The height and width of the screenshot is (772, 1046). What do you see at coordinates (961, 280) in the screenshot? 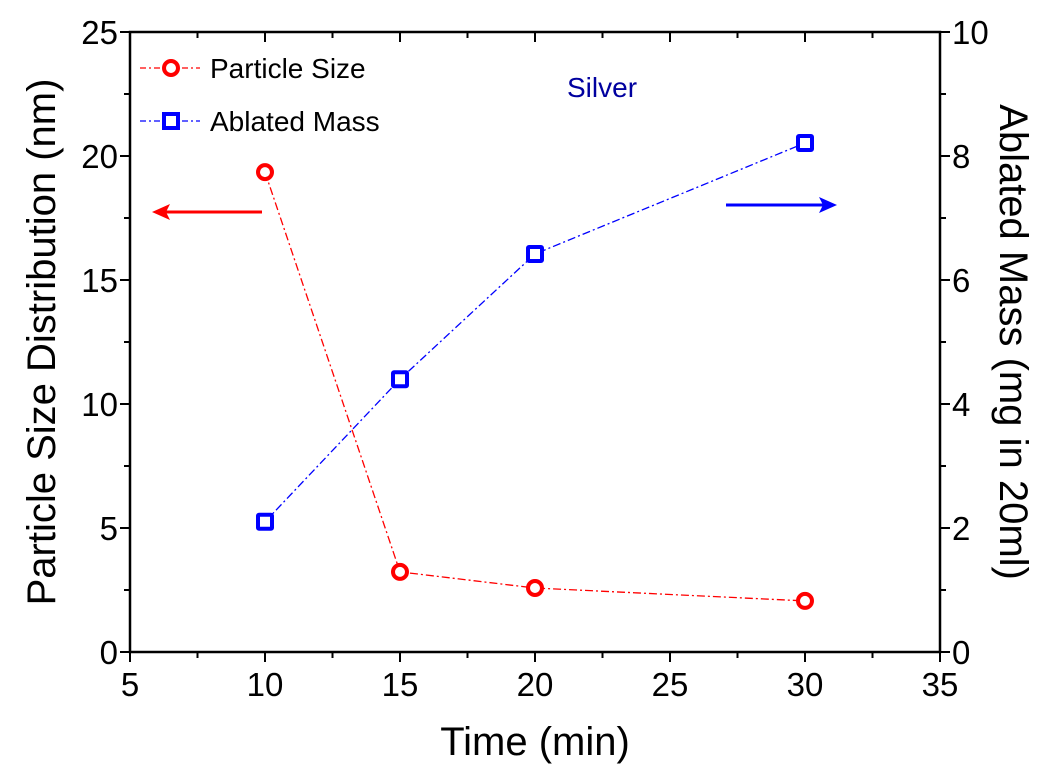
I see `y2-tick-label: 6` at bounding box center [961, 280].